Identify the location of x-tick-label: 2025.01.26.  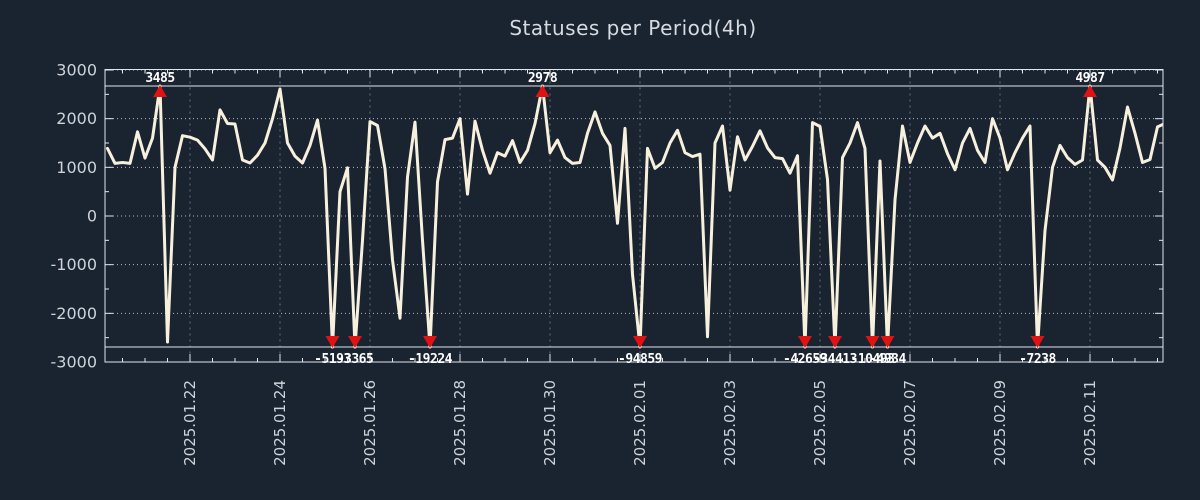
(370, 423).